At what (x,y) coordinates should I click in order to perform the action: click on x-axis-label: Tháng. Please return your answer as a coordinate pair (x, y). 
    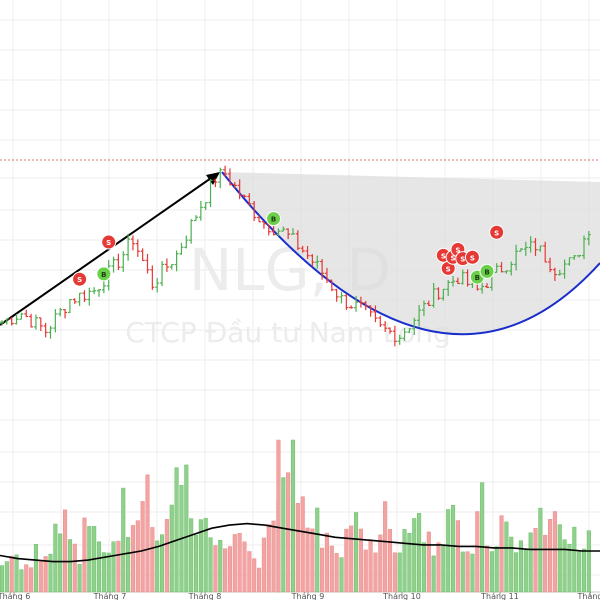
    Looking at the image, I should click on (588, 596).